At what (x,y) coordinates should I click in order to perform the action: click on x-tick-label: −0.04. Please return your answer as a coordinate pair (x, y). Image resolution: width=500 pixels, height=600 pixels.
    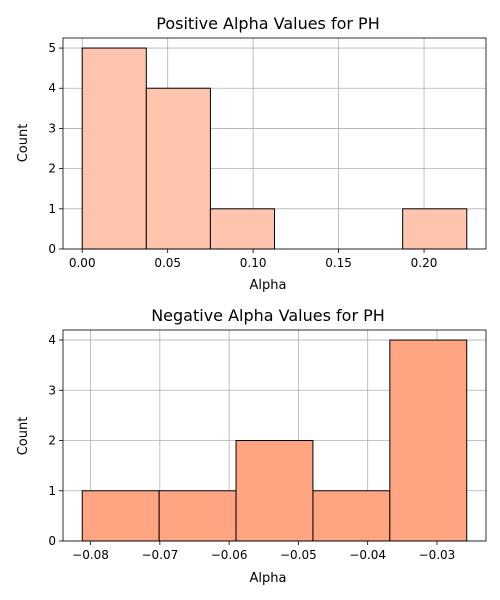
    Looking at the image, I should click on (367, 555).